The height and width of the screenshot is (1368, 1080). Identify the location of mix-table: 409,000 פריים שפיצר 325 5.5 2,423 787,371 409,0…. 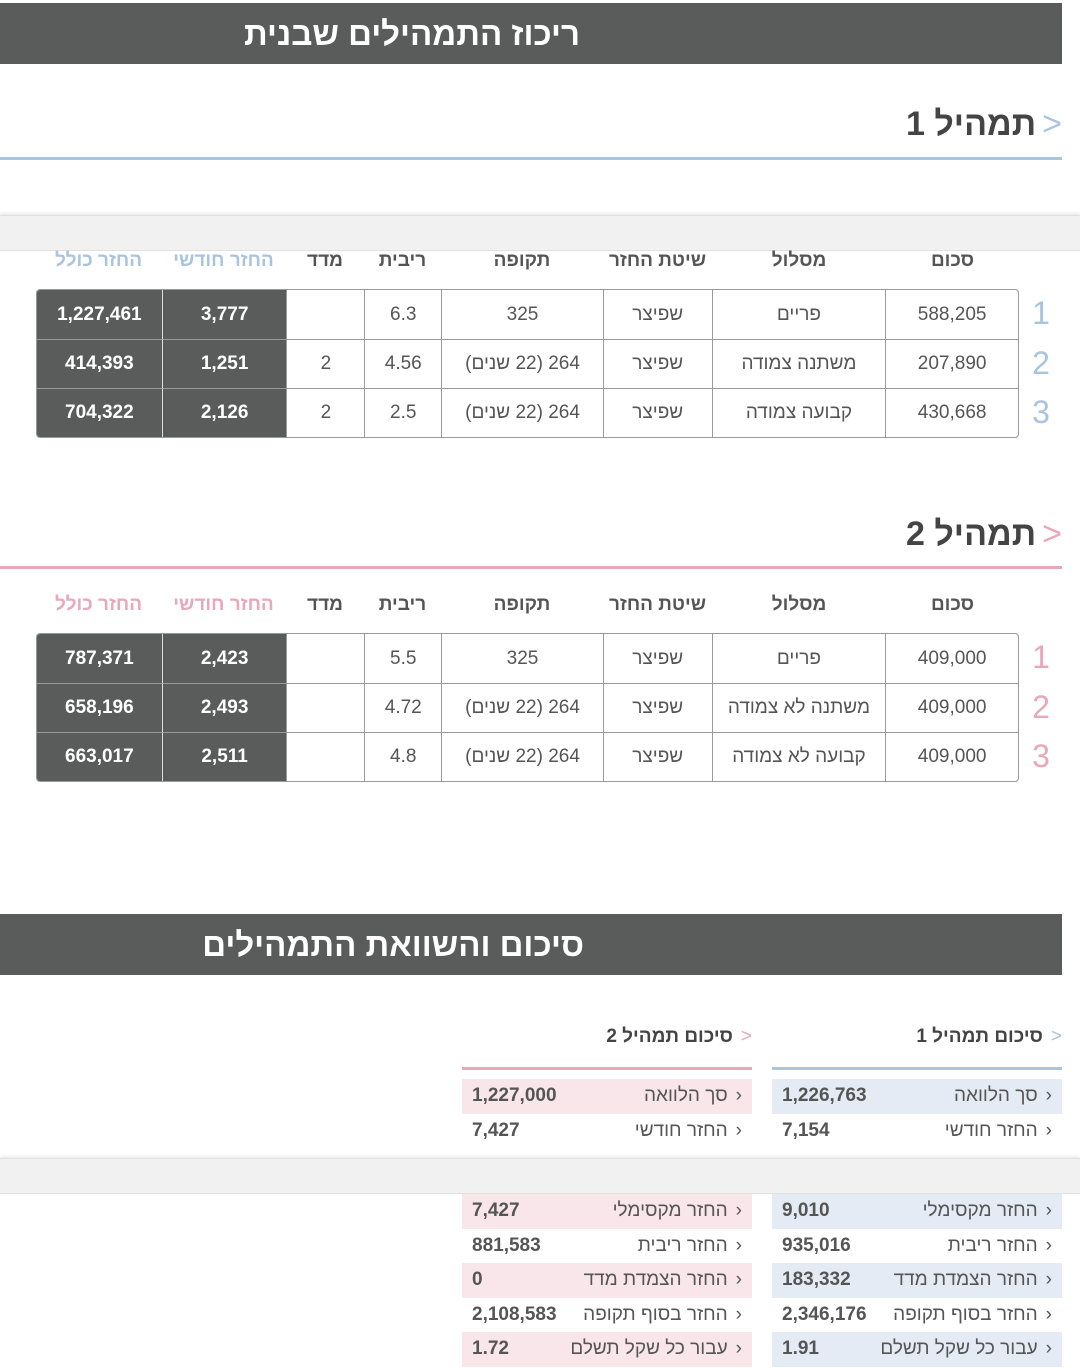
(527, 707).